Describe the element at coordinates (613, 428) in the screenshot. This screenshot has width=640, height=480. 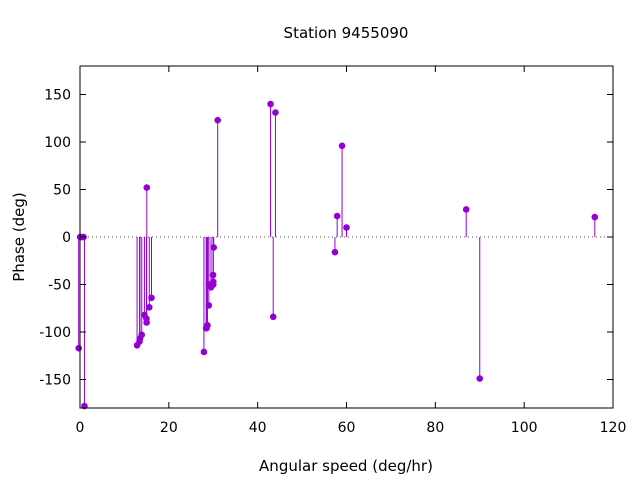
I see `x-tick-label-120: 120` at that location.